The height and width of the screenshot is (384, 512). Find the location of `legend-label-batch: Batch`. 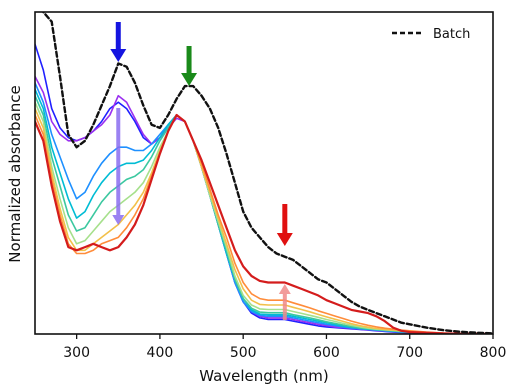

legend-label-batch: Batch is located at coordinates (451, 34).